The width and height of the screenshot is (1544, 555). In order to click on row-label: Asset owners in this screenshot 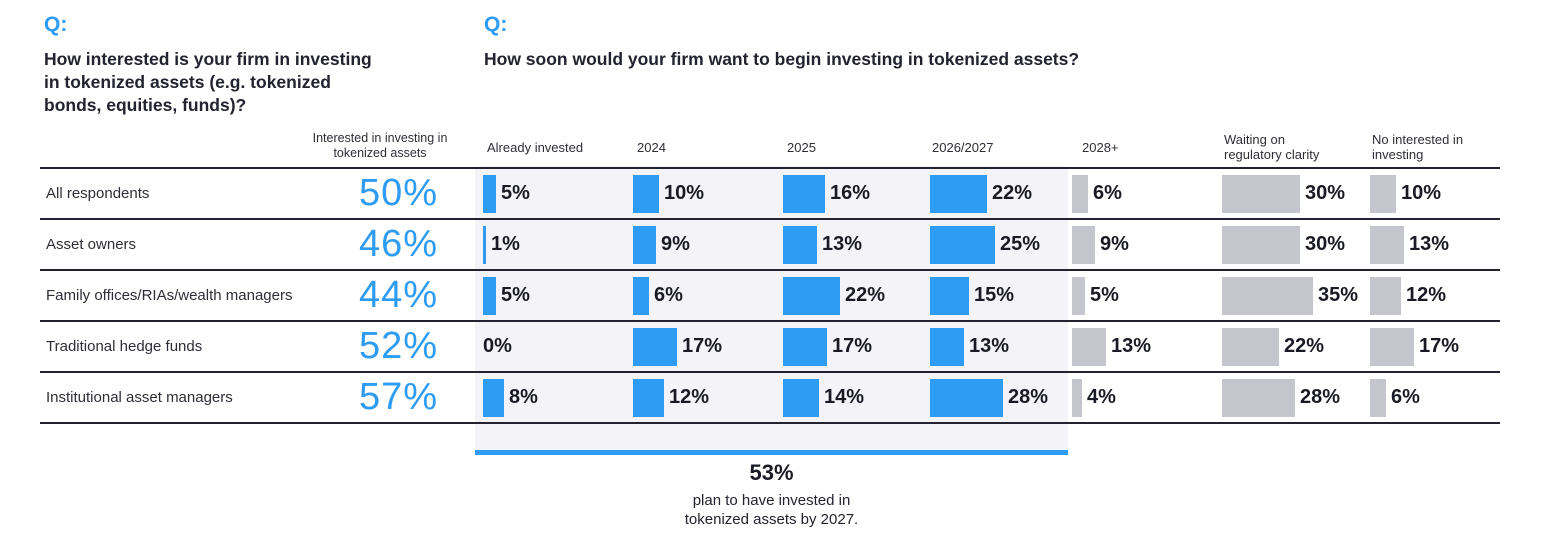, I will do `click(91, 244)`.